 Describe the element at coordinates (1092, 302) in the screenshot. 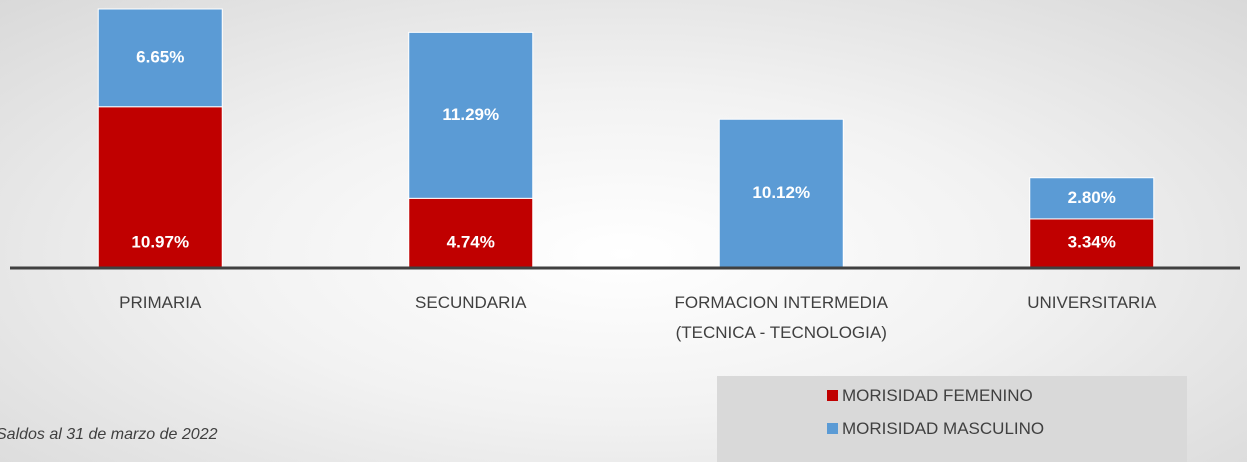

I see `x-tick-label: UNIVERSITARIA` at that location.